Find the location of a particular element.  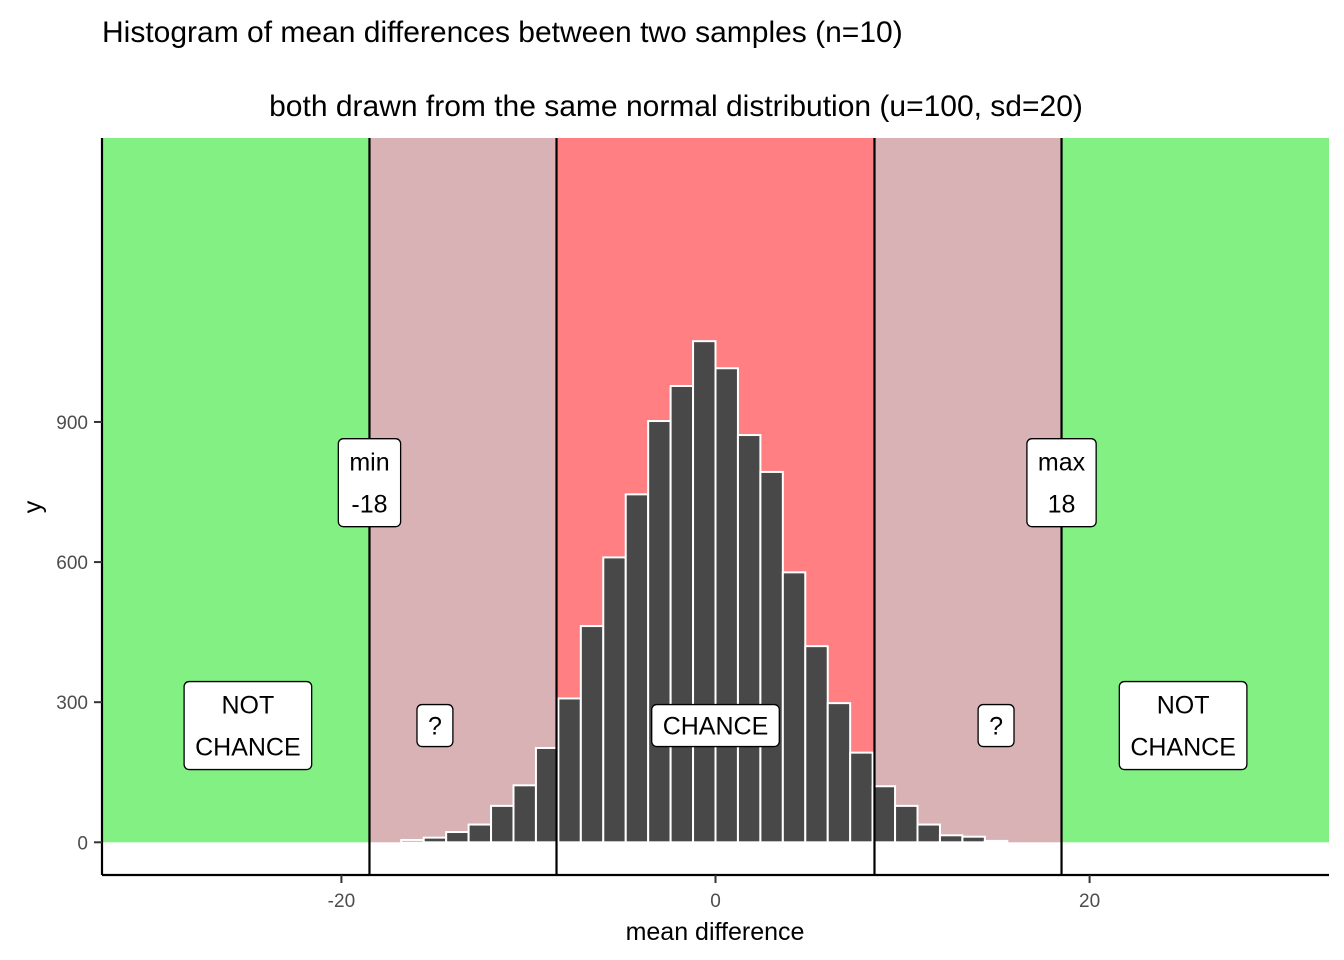

y-tick-label: 900 is located at coordinates (72, 423).